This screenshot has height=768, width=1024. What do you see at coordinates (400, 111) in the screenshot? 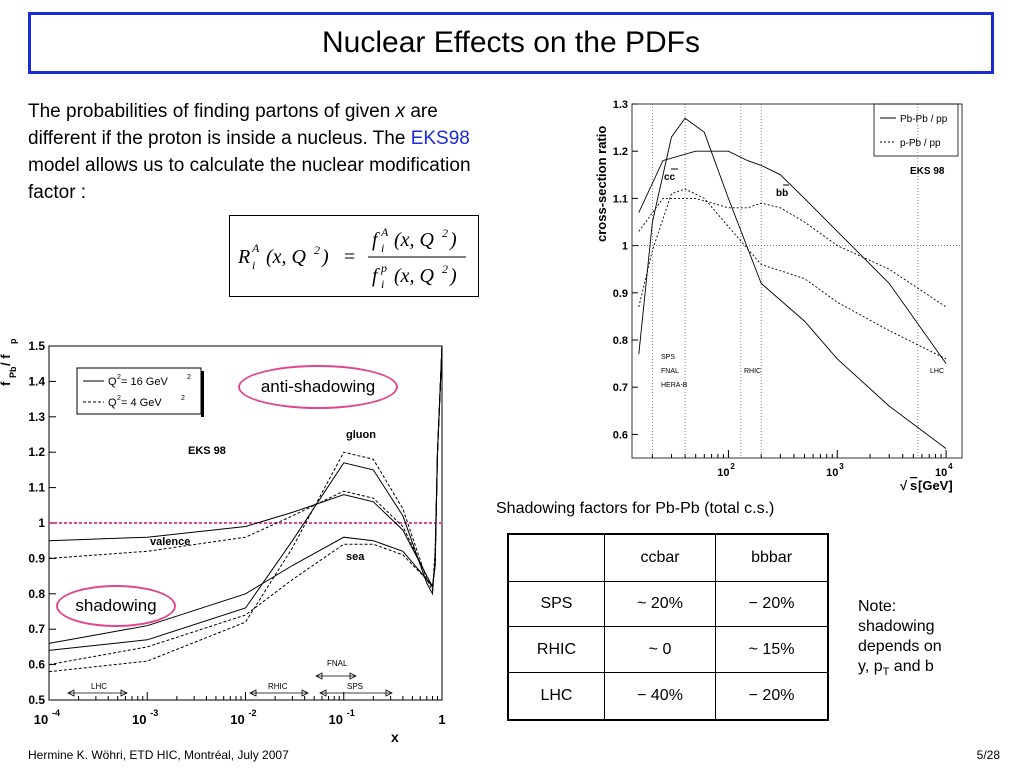
I see `intro-x: x` at bounding box center [400, 111].